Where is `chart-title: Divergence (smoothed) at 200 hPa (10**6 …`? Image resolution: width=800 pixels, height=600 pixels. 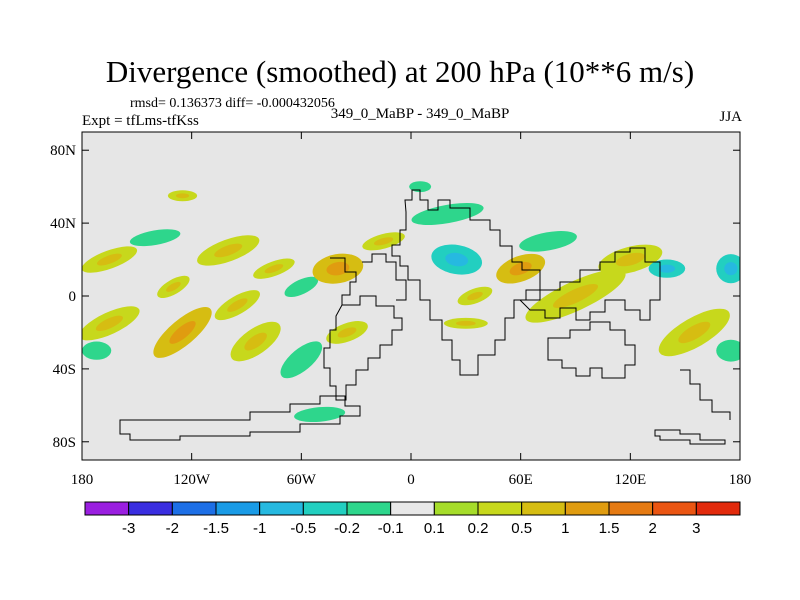
chart-title: Divergence (smoothed) at 200 hPa (10**6 … is located at coordinates (400, 71).